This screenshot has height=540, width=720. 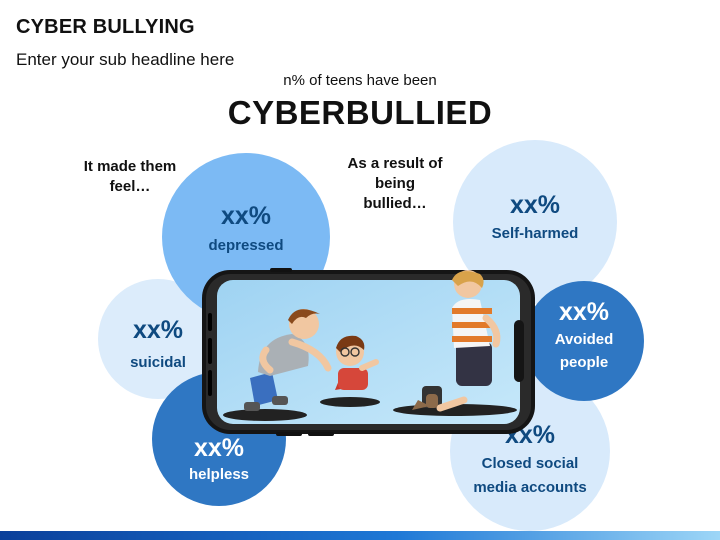 I want to click on stat-label: Closed social, so click(x=530, y=463).